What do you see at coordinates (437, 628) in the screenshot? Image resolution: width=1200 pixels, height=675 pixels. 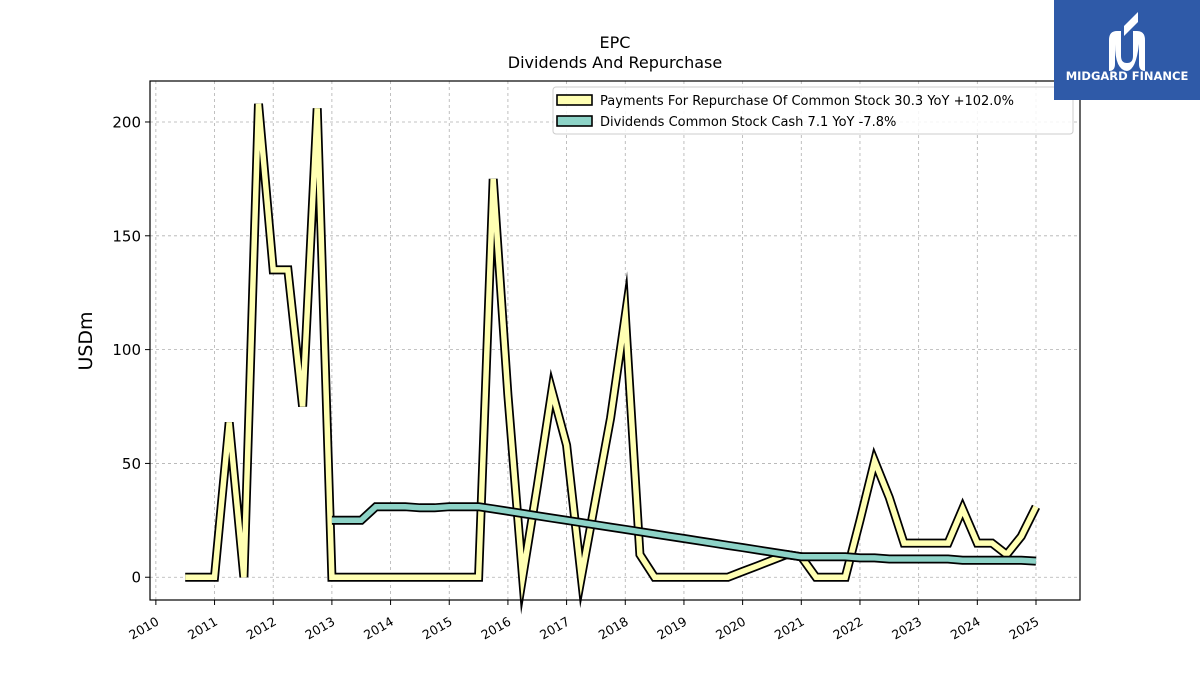 I see `x-tick-label: 2015` at bounding box center [437, 628].